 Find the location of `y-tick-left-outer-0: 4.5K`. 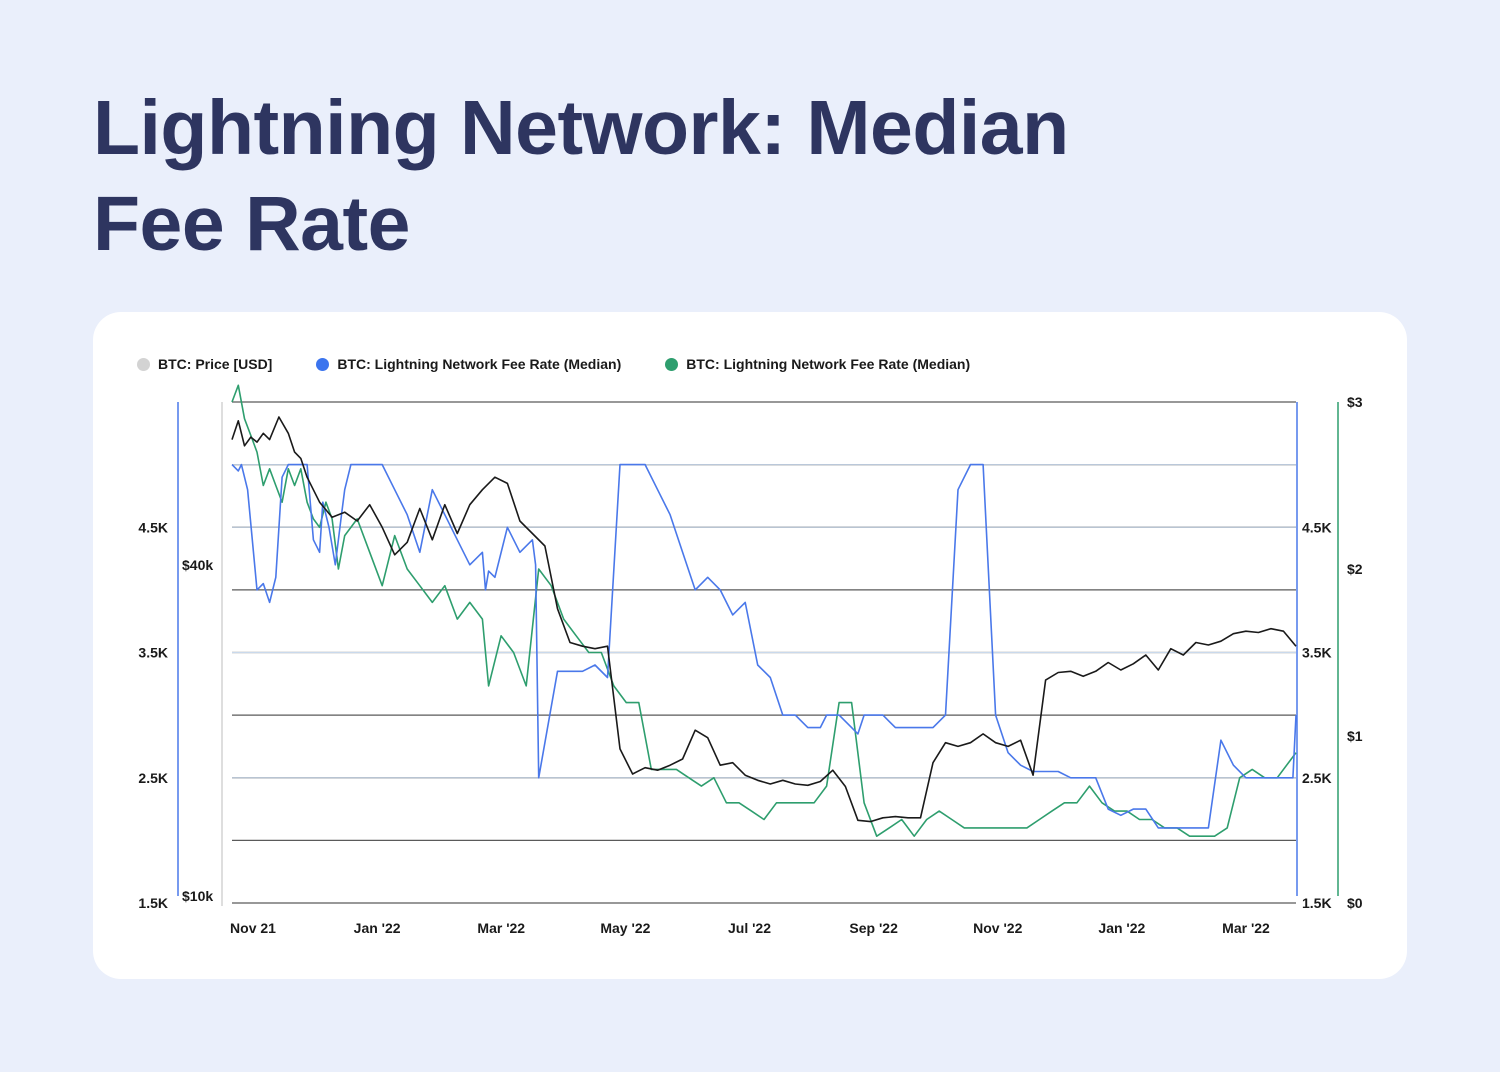

y-tick-left-outer-0: 4.5K is located at coordinates (153, 527).